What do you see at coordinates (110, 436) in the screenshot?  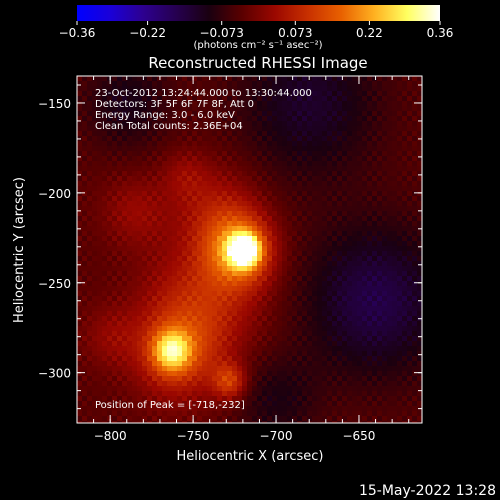 I see `x-tick-label: −800` at bounding box center [110, 436].